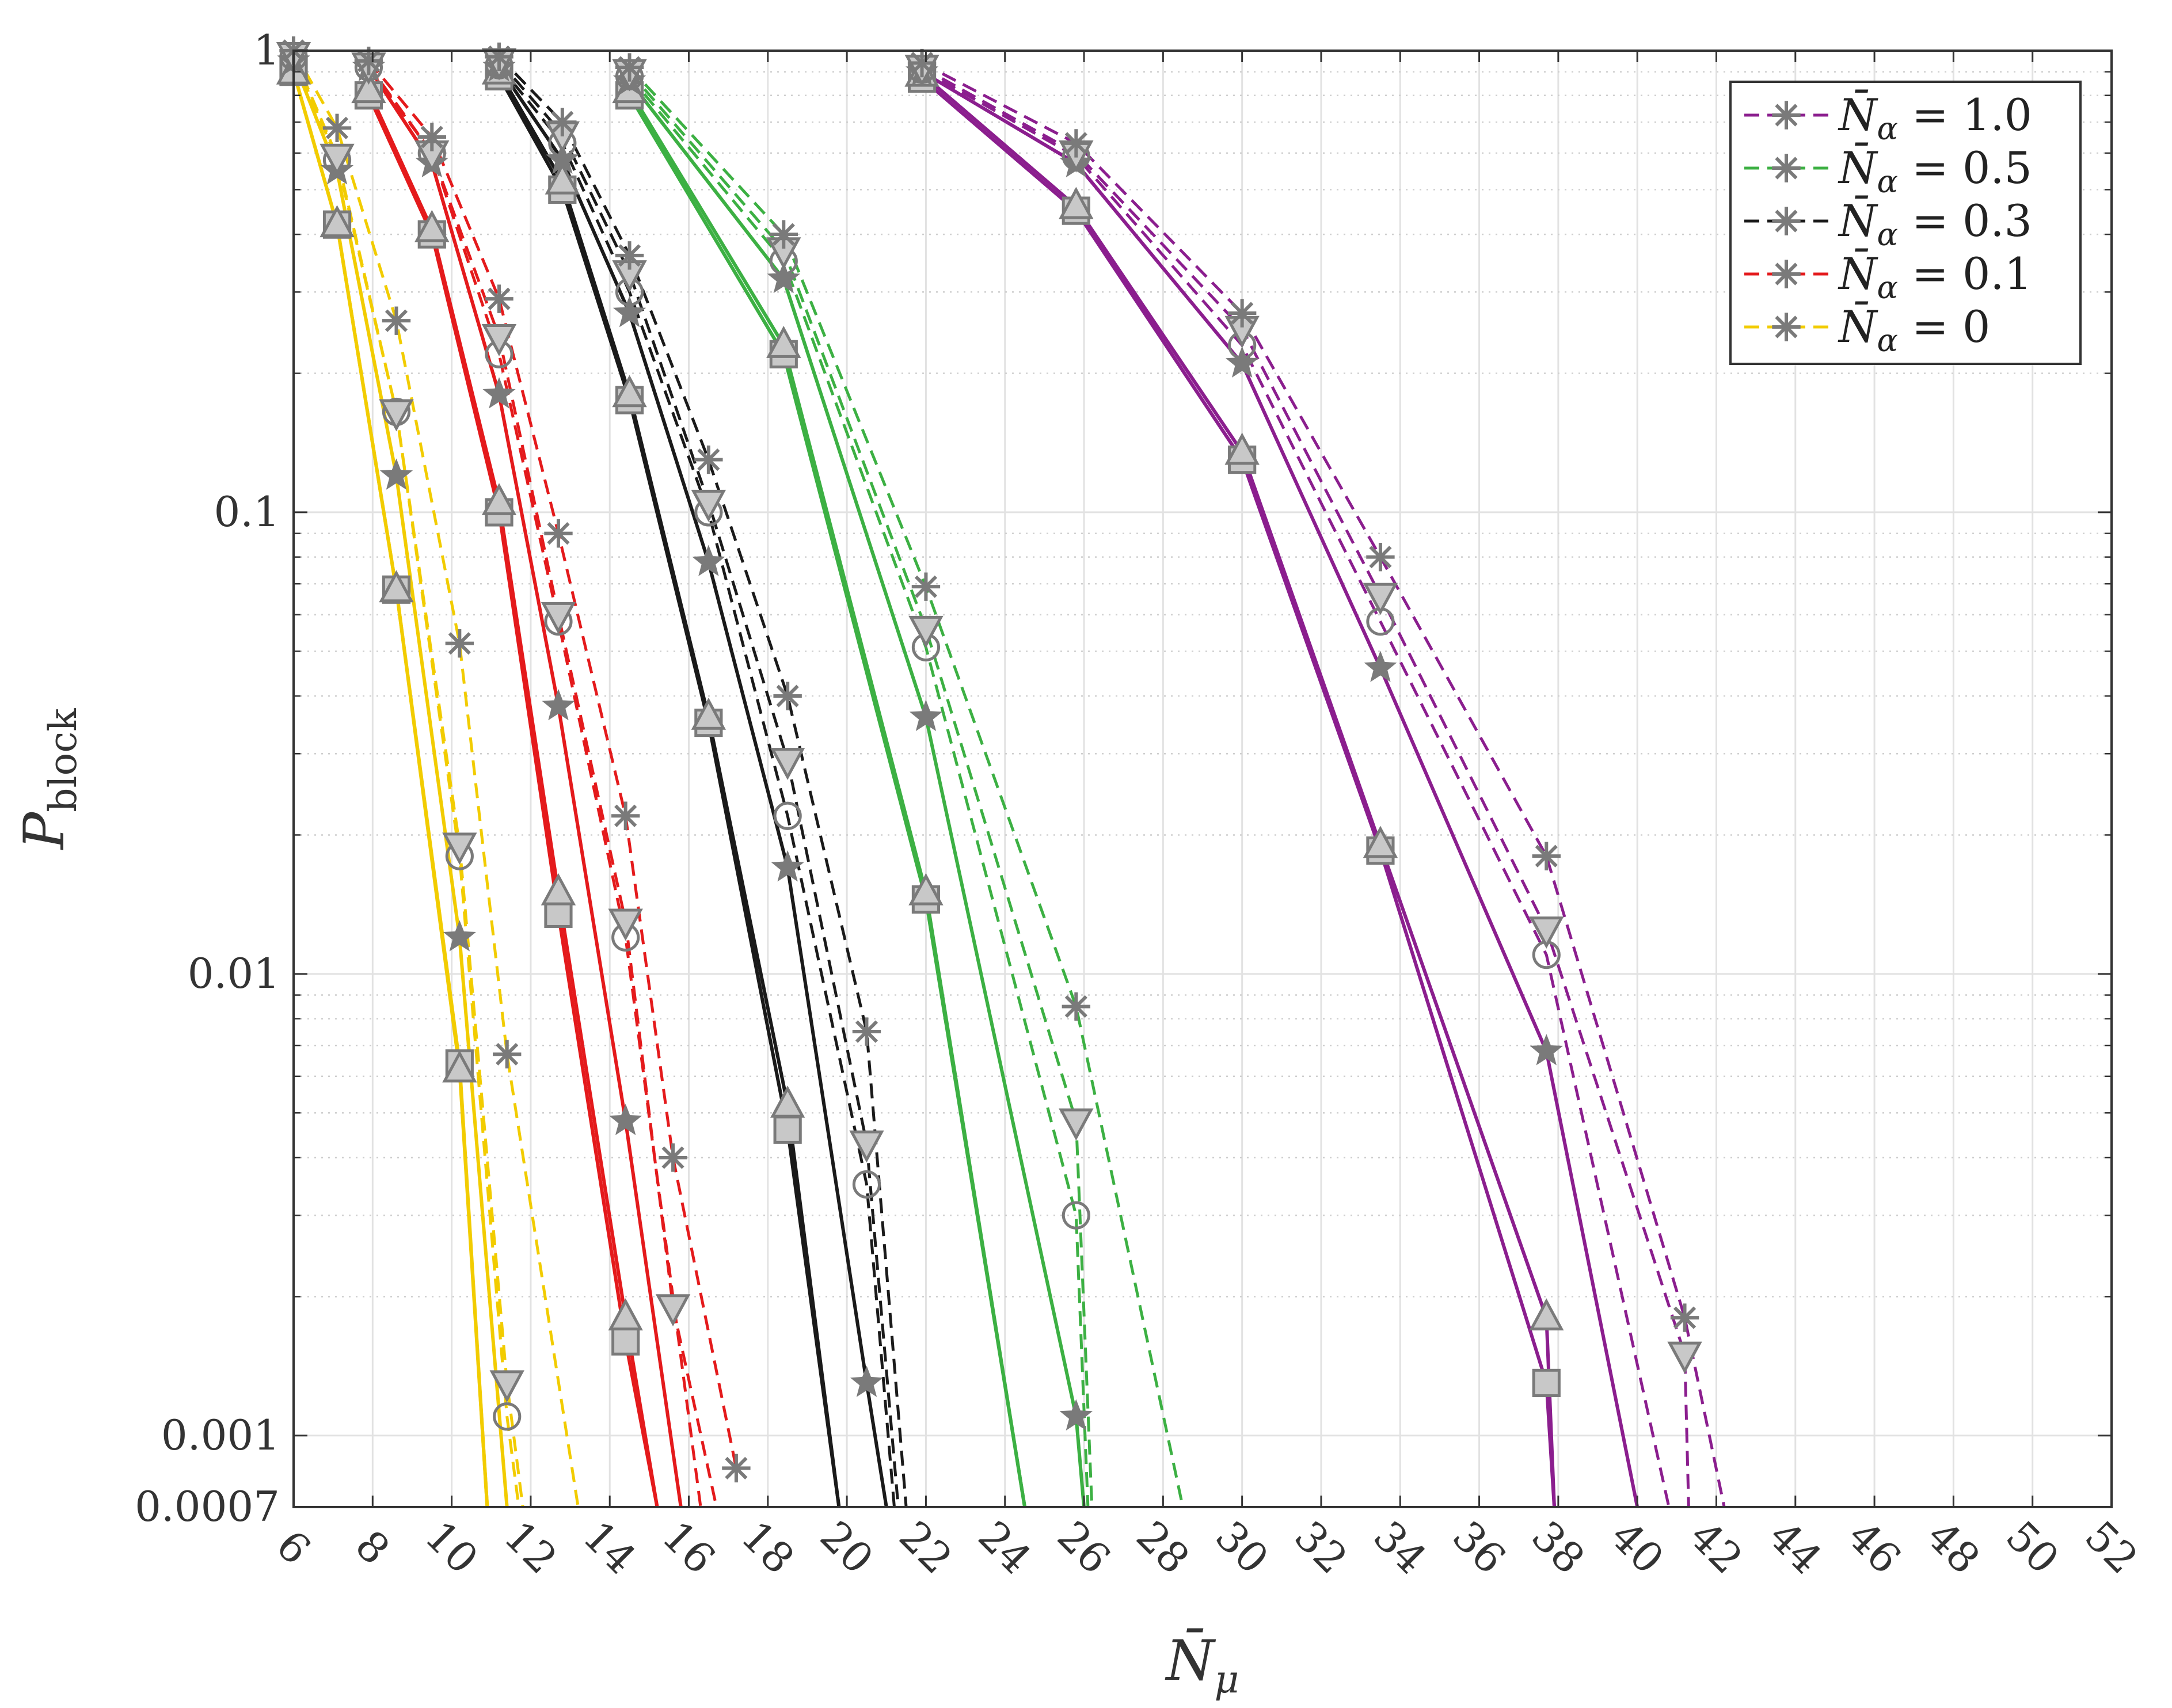 This screenshot has width=2172, height=1708. I want to click on legend-entry: N̄α = 1.0, so click(1888, 118).